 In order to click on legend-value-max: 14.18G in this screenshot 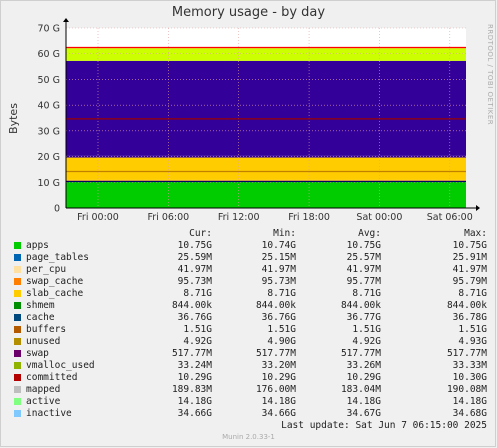, I will do `click(469, 401)`.